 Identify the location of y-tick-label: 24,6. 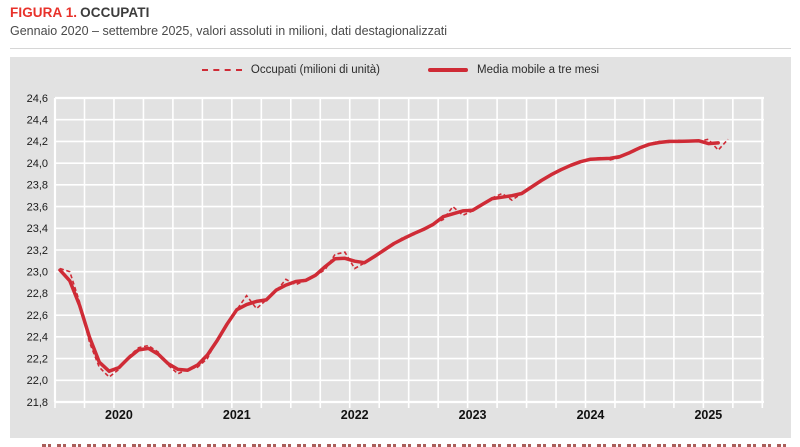
(37, 99).